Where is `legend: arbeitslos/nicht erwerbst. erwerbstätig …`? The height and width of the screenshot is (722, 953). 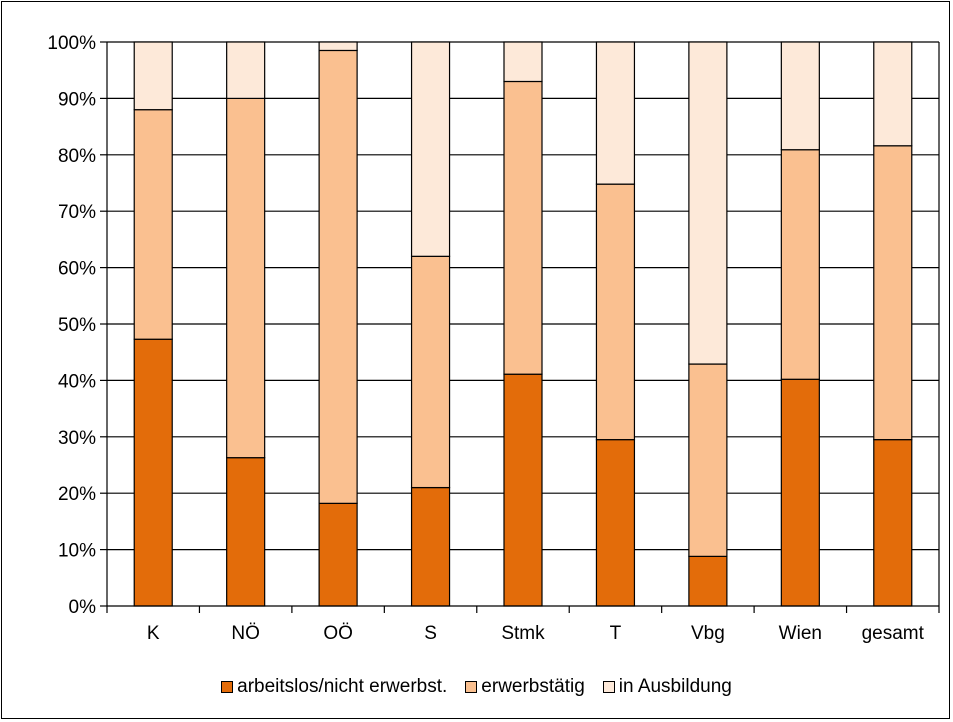 legend: arbeitslos/nicht erwerbst. erwerbstätig … is located at coordinates (476, 687).